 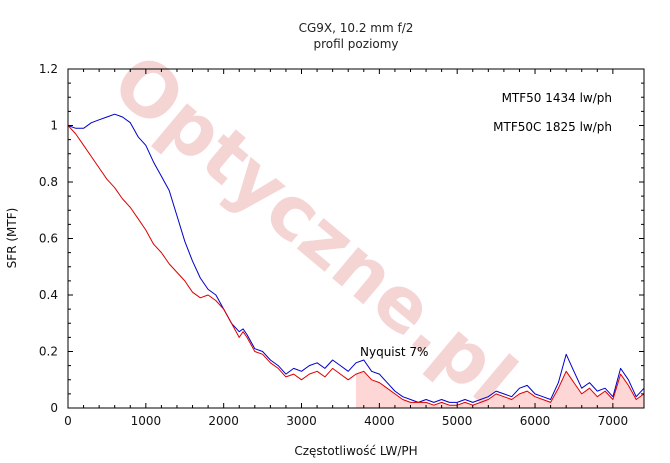 What do you see at coordinates (355, 44) in the screenshot?
I see `chart-subtitle: profil poziomy` at bounding box center [355, 44].